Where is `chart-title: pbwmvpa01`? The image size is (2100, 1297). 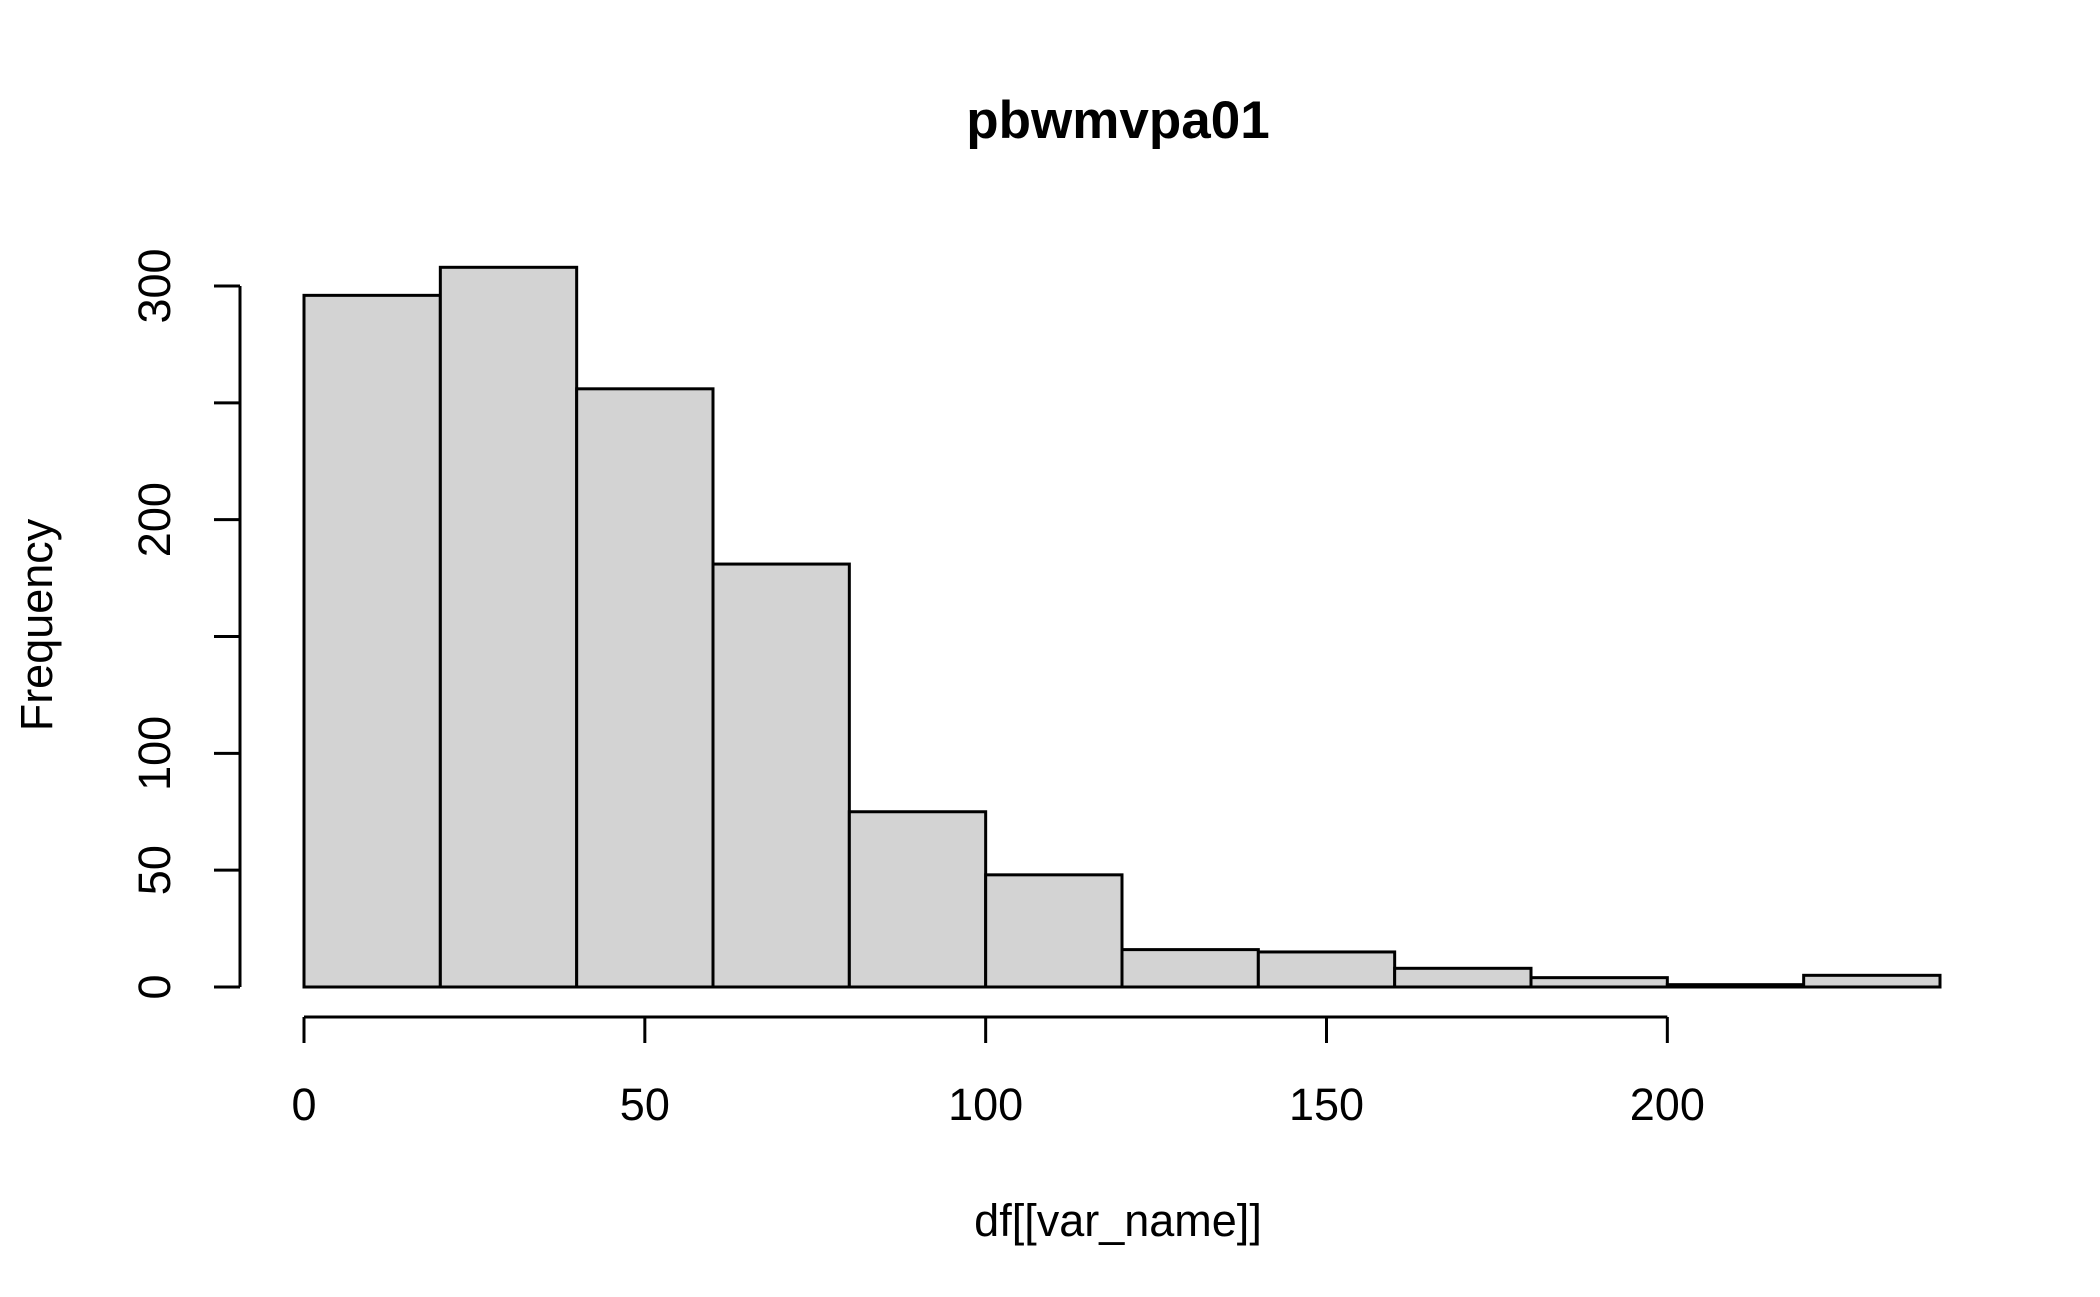 chart-title: pbwmvpa01 is located at coordinates (1117, 120).